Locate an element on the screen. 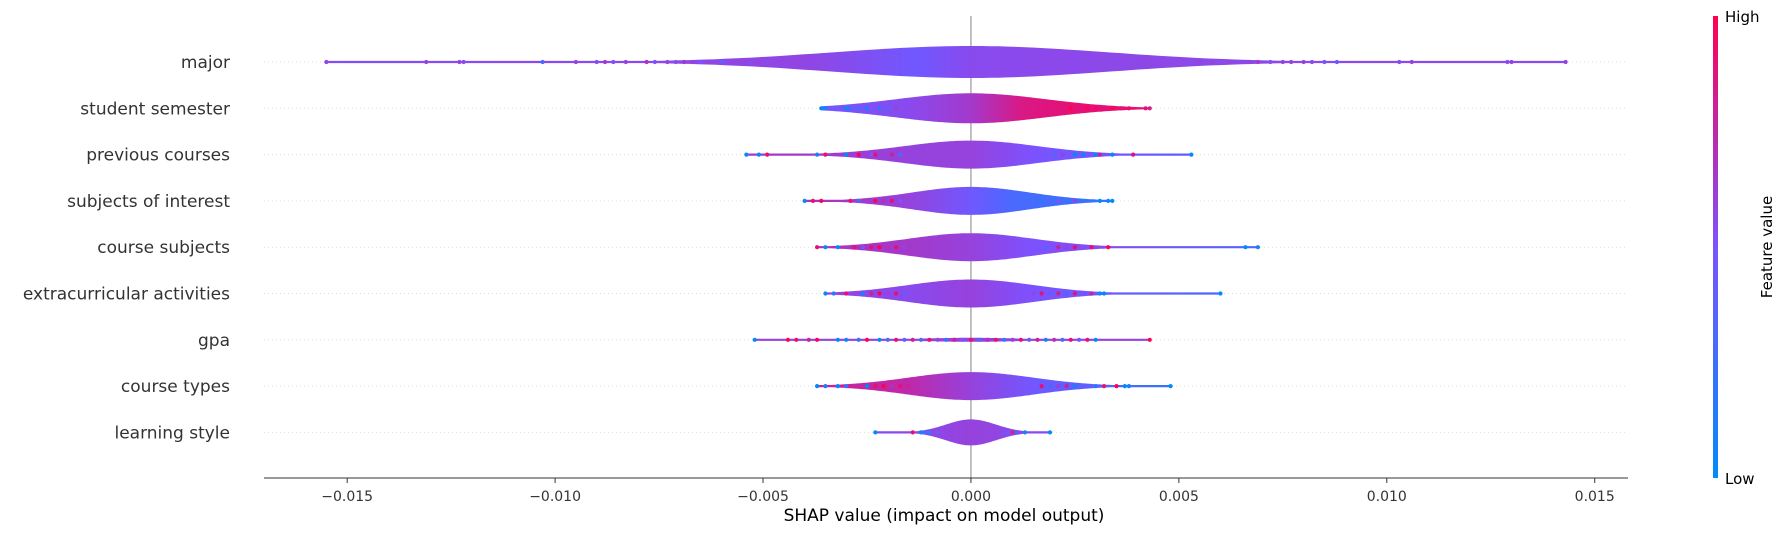 The height and width of the screenshot is (536, 1785). feature-label: subjects of interest is located at coordinates (148, 202).